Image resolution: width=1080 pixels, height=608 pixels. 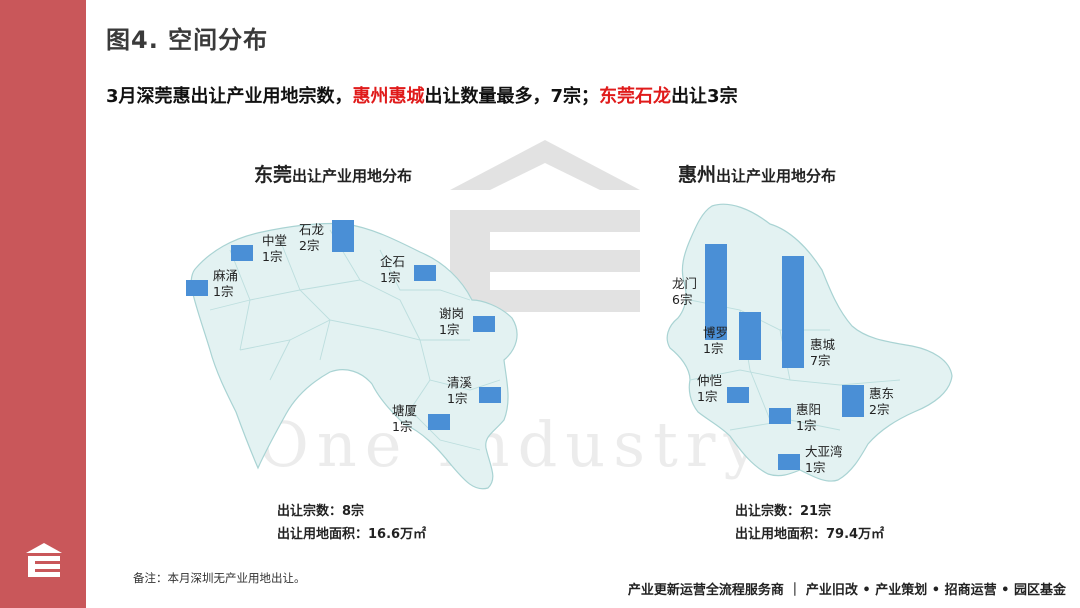 I want to click on bar-category-label: 惠城, so click(x=823, y=344).